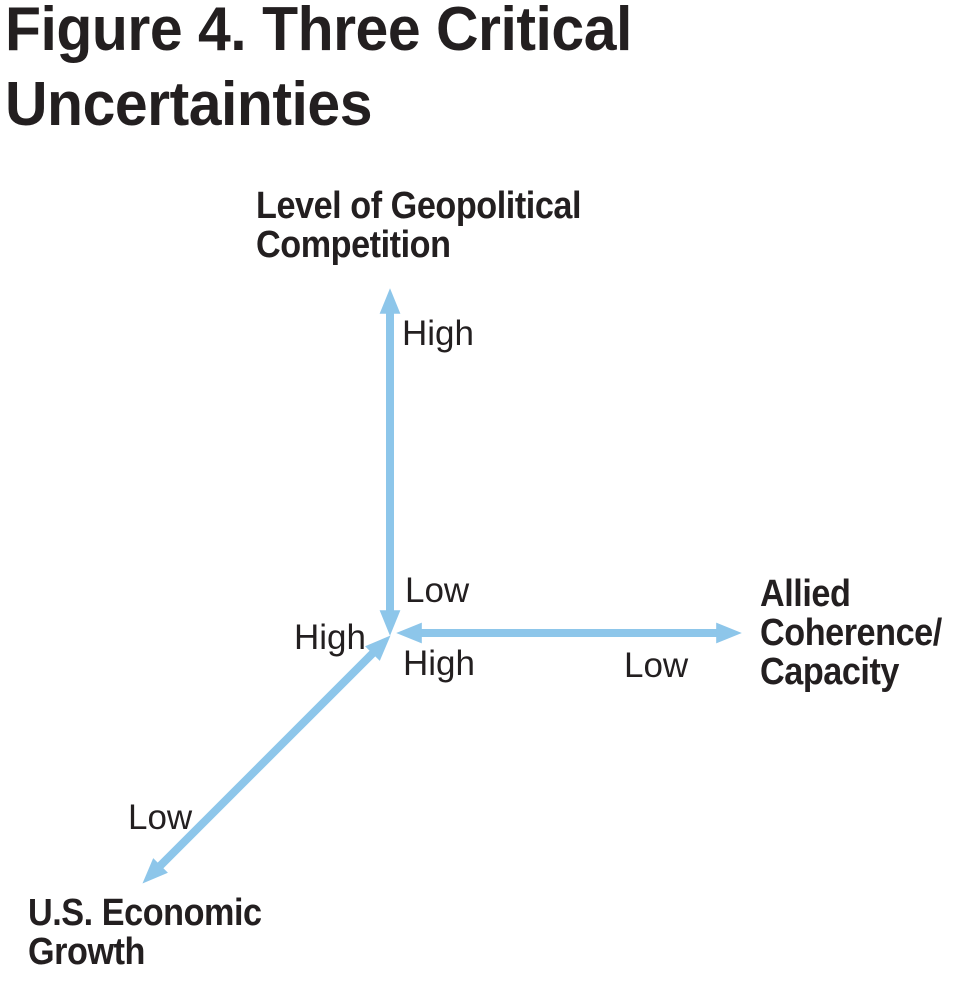 The width and height of the screenshot is (960, 983). I want to click on allied-high-label: High, so click(439, 663).